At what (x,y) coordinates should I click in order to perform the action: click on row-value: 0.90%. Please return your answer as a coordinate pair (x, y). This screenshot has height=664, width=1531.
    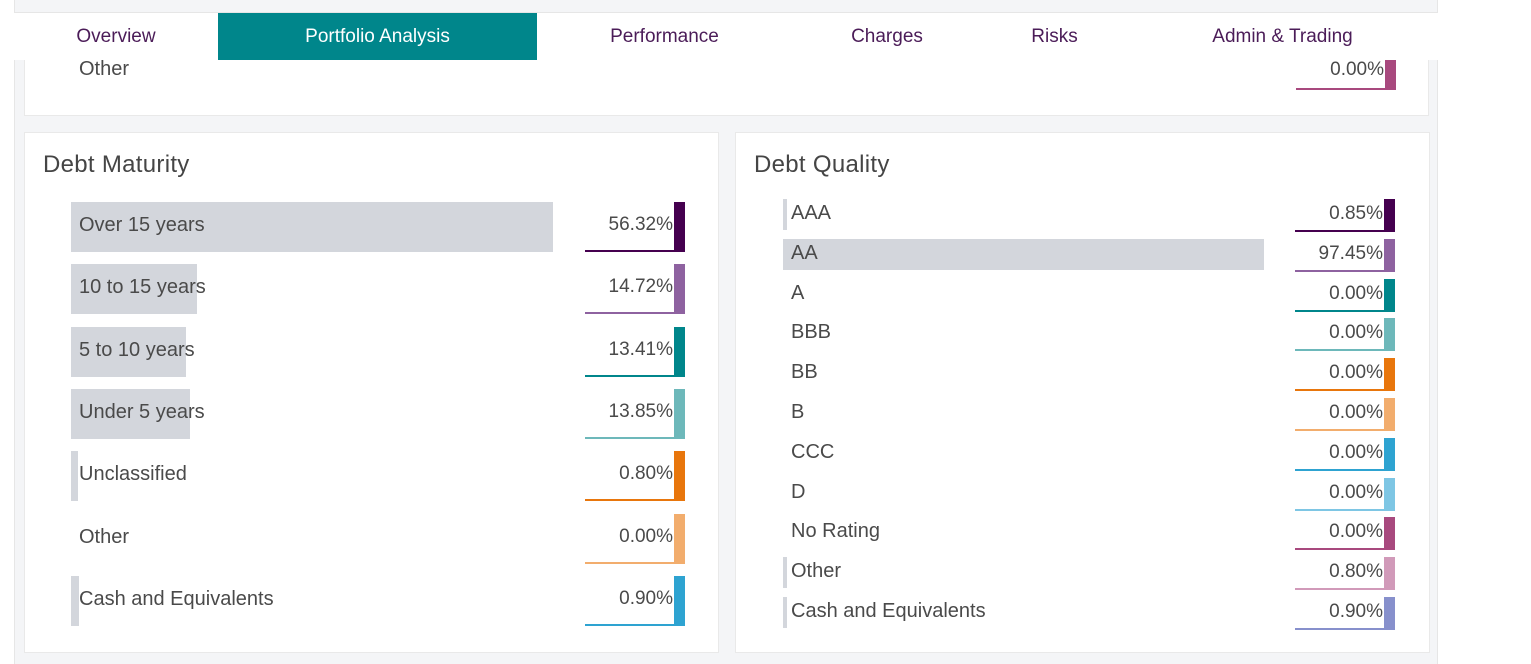
    Looking at the image, I should click on (646, 598).